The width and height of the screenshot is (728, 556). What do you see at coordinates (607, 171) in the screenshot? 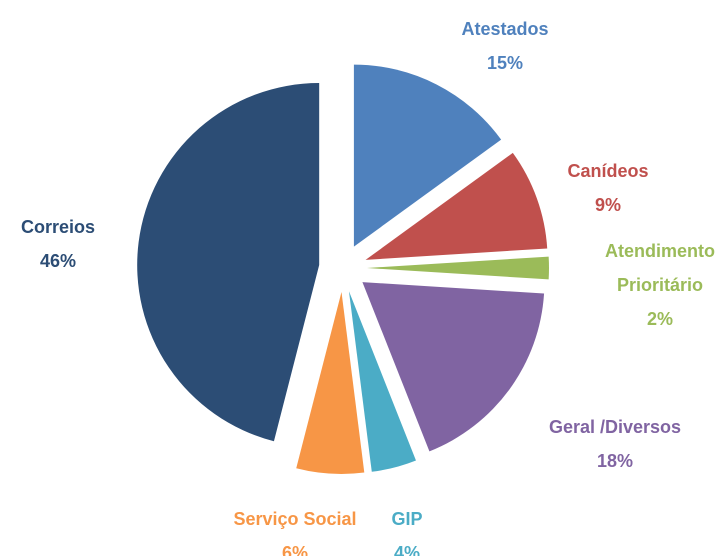
I see `slice-label: Canídeos` at bounding box center [607, 171].